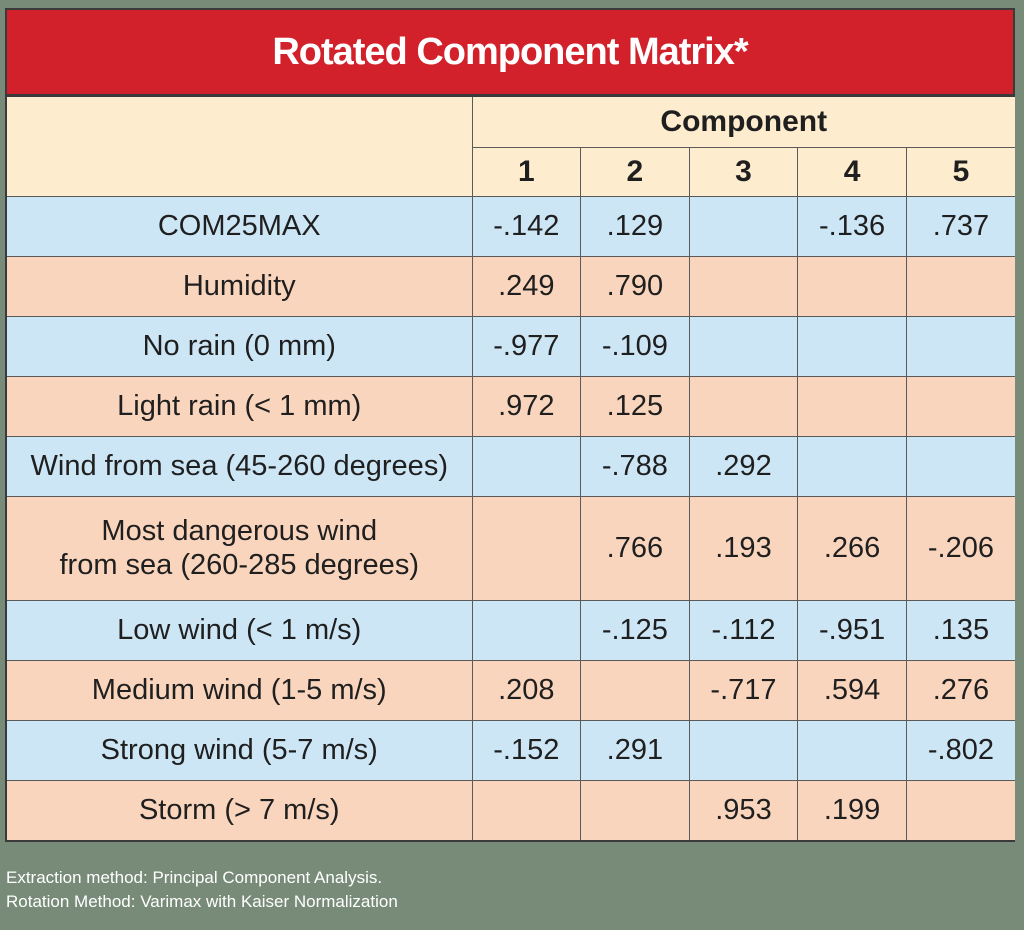 The width and height of the screenshot is (1024, 930). Describe the element at coordinates (635, 750) in the screenshot. I see `cell: .291` at that location.